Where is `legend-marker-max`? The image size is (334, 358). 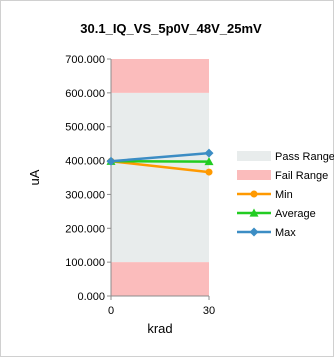 legend-marker-max is located at coordinates (254, 232).